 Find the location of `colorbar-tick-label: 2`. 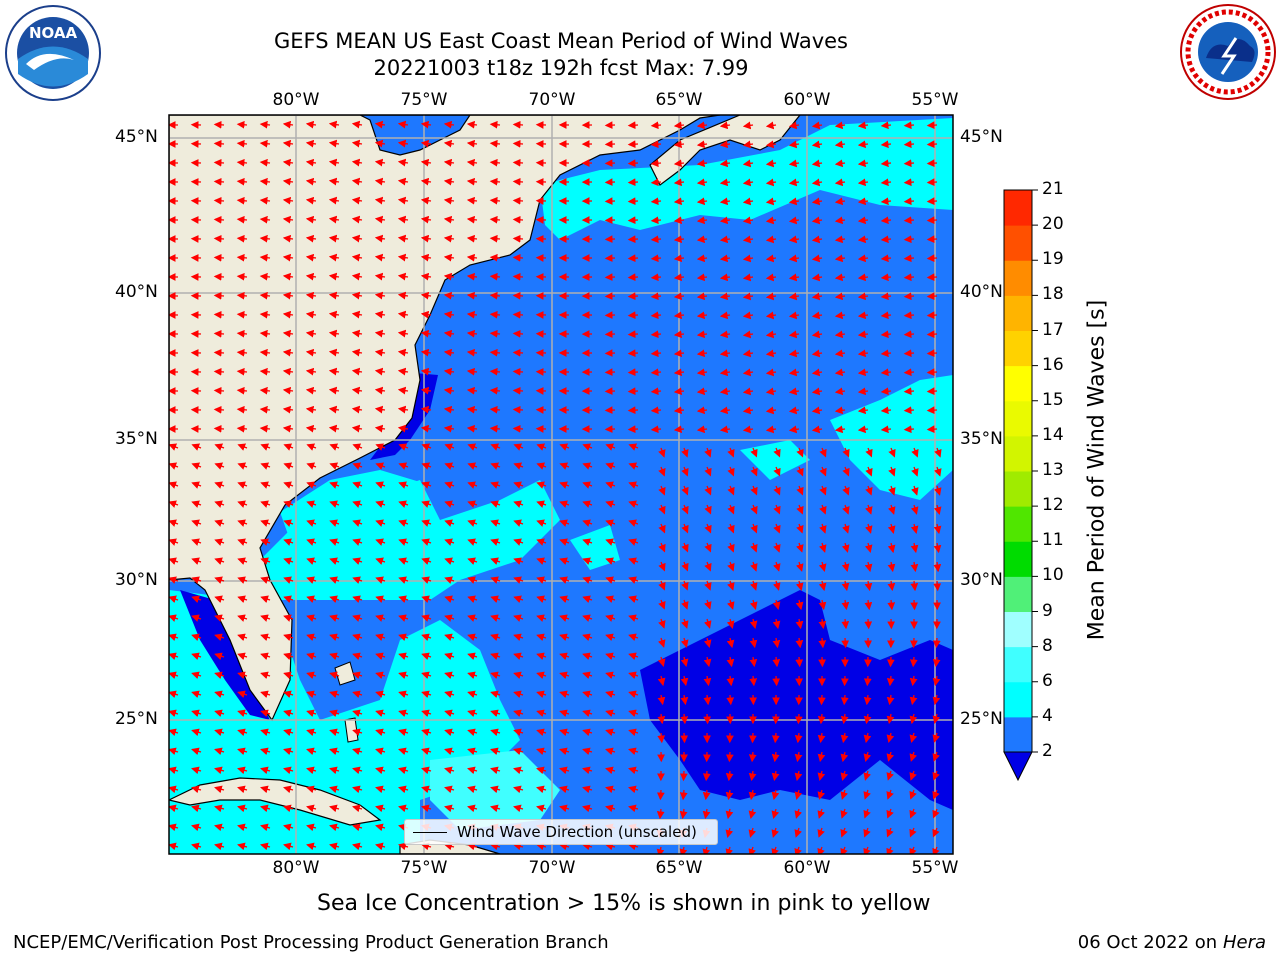

colorbar-tick-label: 2 is located at coordinates (1047, 751).